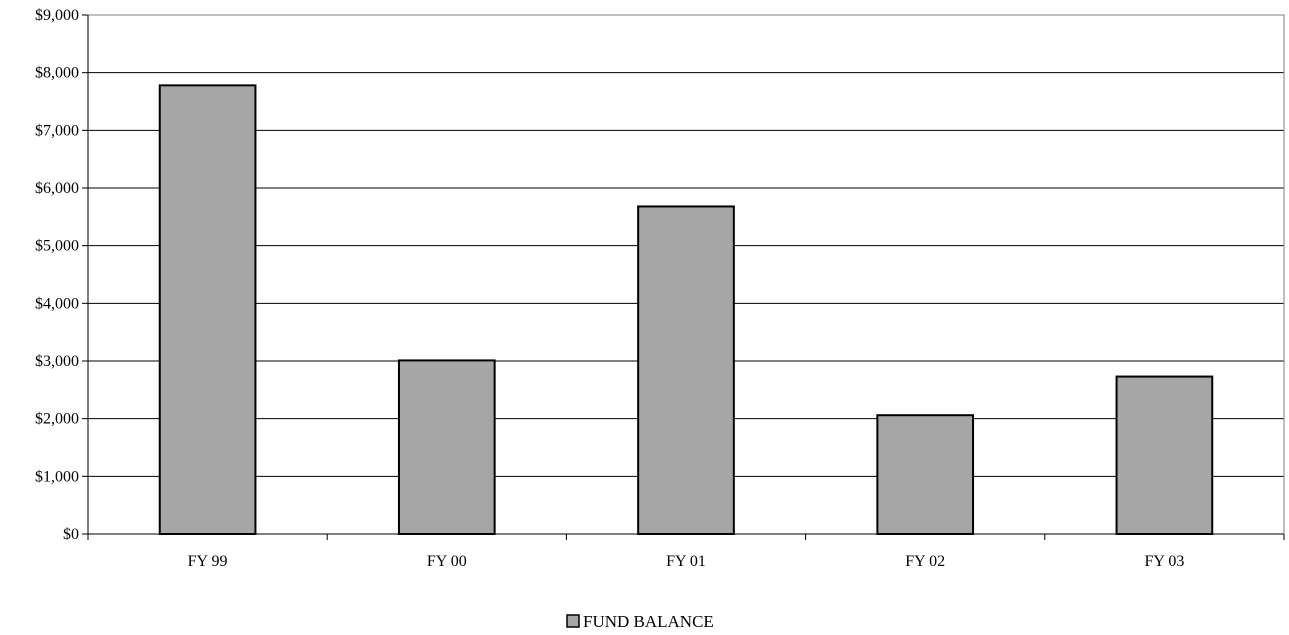  Describe the element at coordinates (648, 621) in the screenshot. I see `legend-label-fund-balance: FUND BALANCE` at that location.